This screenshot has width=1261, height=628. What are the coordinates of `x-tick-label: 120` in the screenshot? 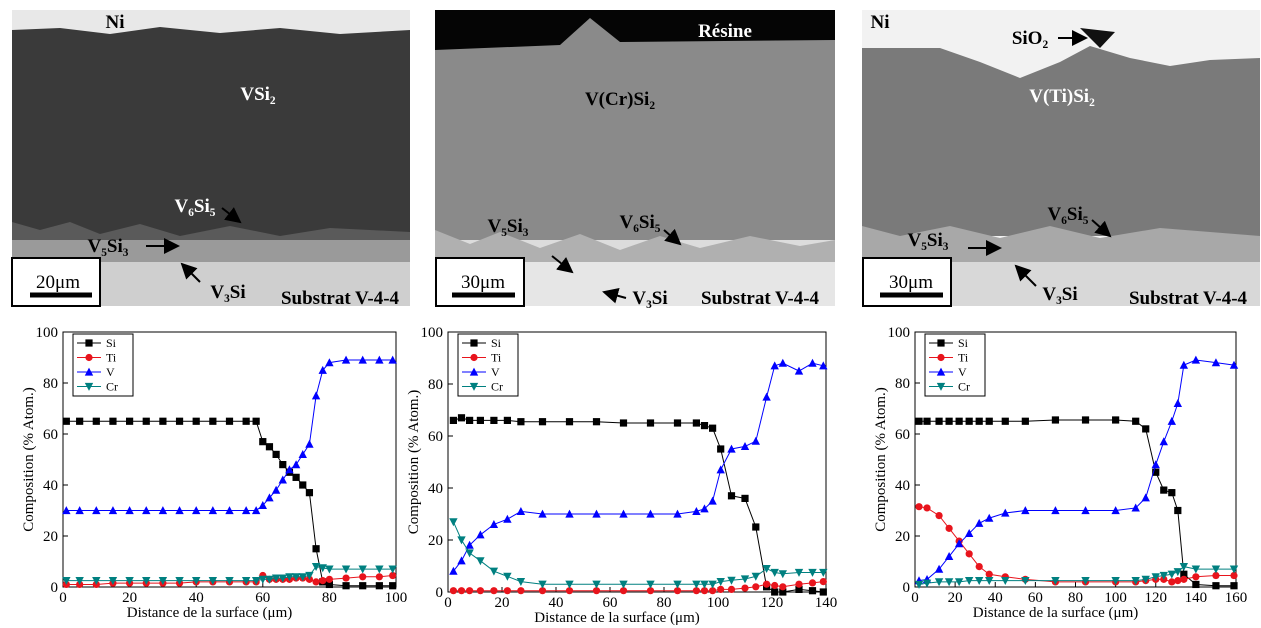 It's located at (1156, 598).